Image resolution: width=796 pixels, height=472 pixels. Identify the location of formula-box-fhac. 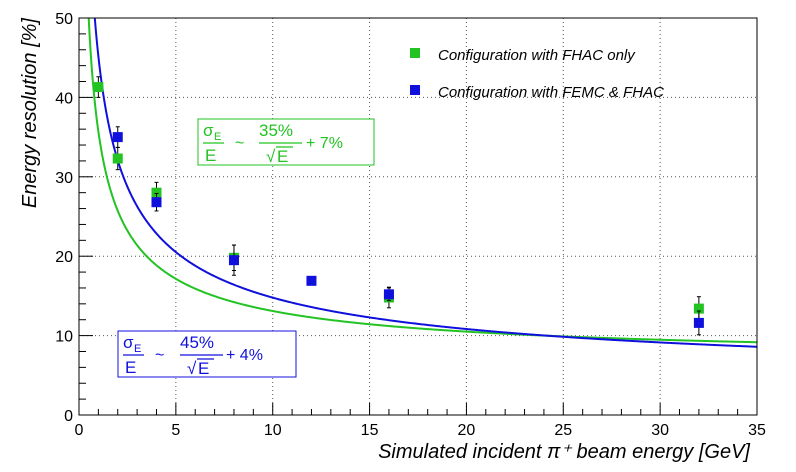
(286, 142).